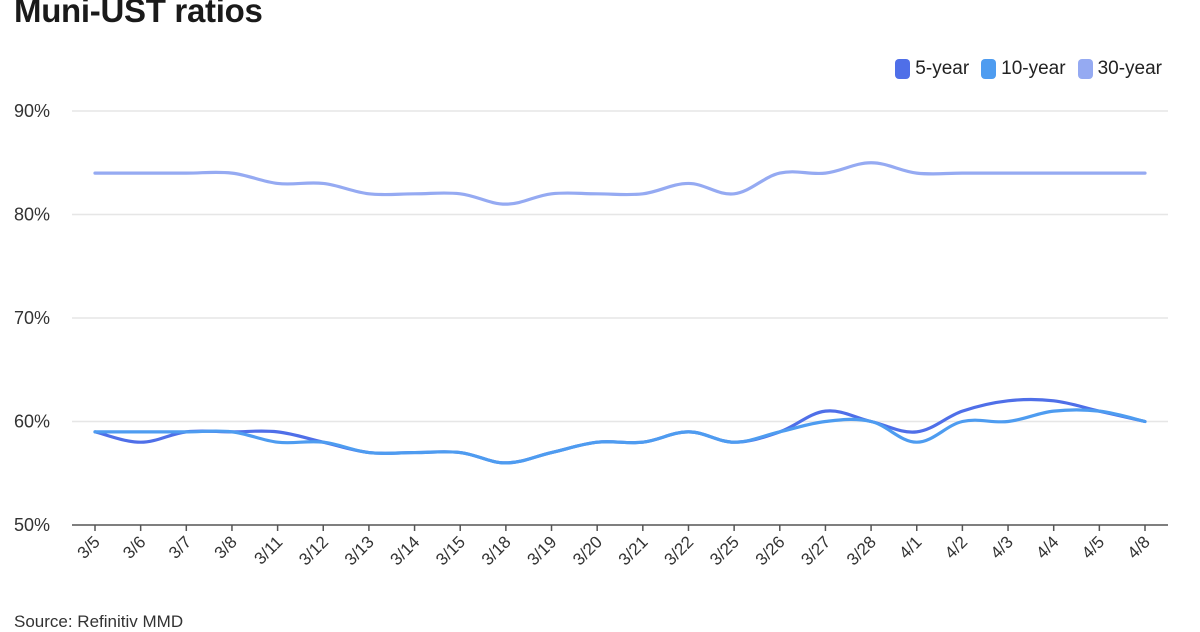 This screenshot has width=1200, height=632. I want to click on legend-item-5-year: 5-year, so click(932, 69).